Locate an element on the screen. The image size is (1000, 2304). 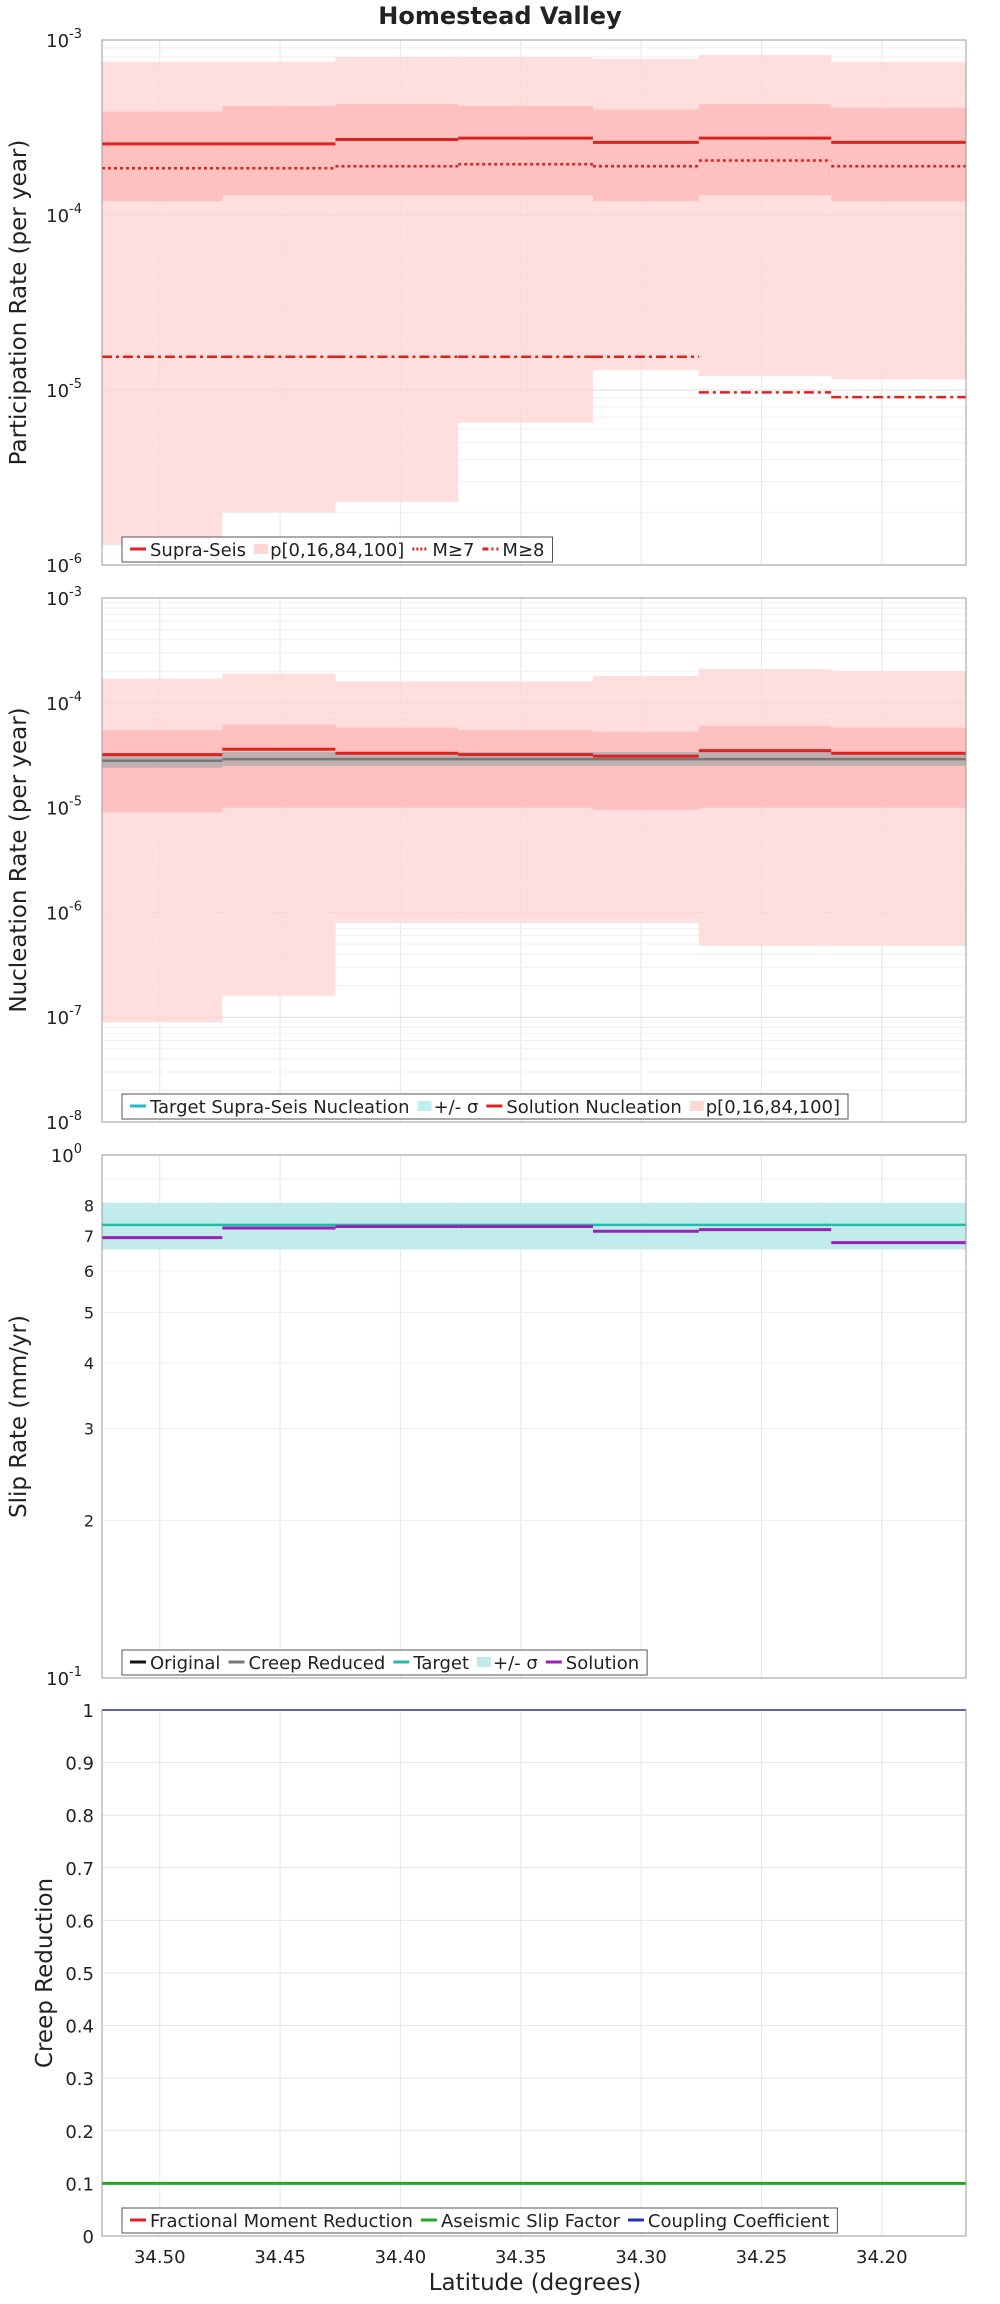
x-axis-label: Latitude (degrees) is located at coordinates (535, 2283).